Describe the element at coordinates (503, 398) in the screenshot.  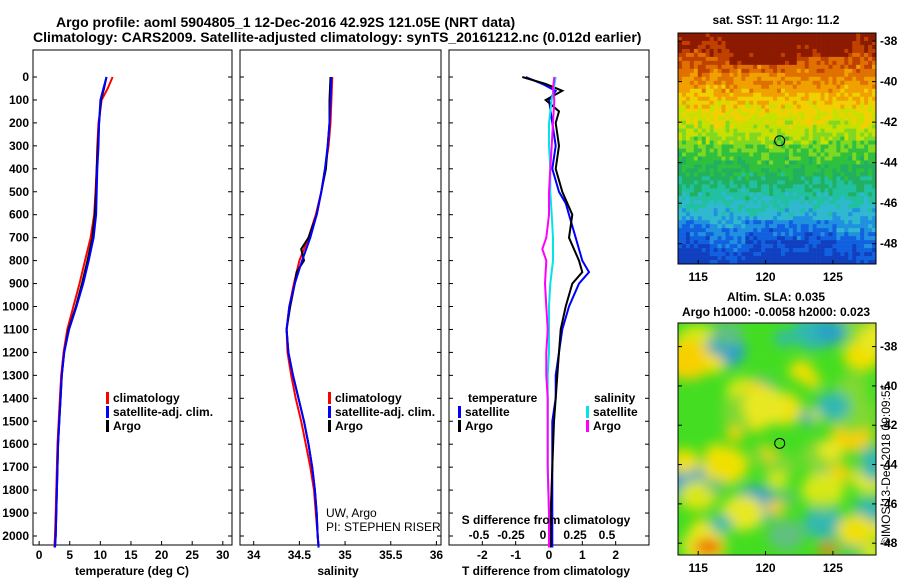
I see `legend-header: temperature` at that location.